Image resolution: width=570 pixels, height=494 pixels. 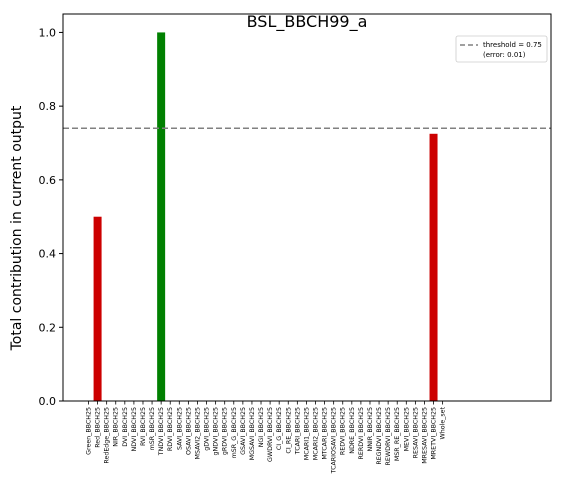 I want to click on legend-box, so click(x=501, y=49).